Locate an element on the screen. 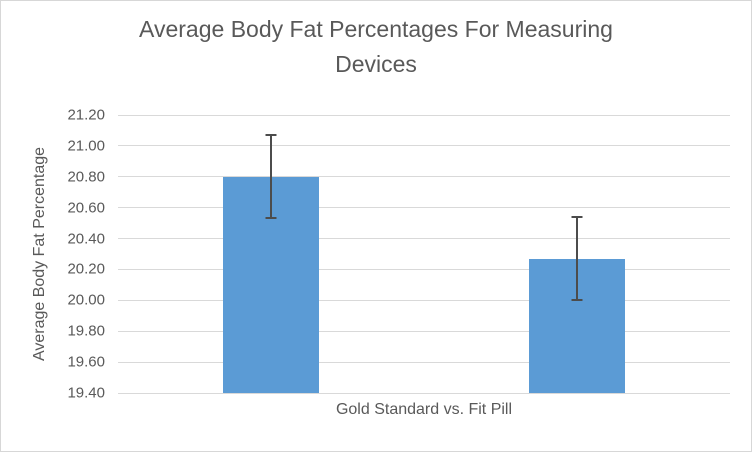 This screenshot has height=452, width=752. gridline-19.80 is located at coordinates (424, 331).